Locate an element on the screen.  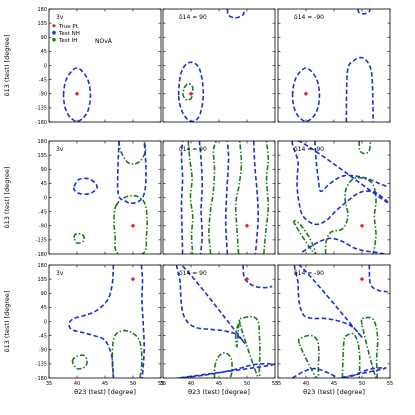
panel-3: δ14 = -90 is located at coordinates (334, 65).